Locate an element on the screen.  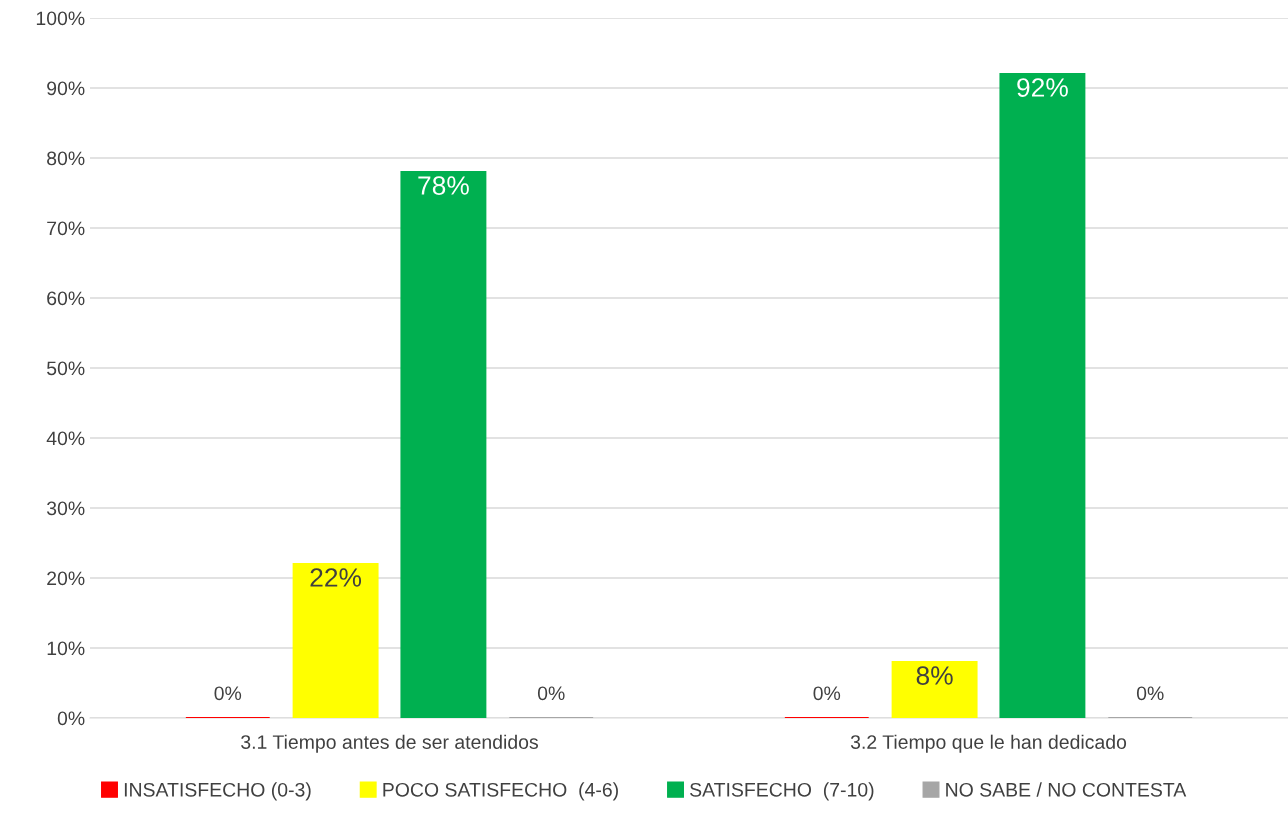
x-tick-label: 3.2 Tiempo que le han dedicado is located at coordinates (988, 743).